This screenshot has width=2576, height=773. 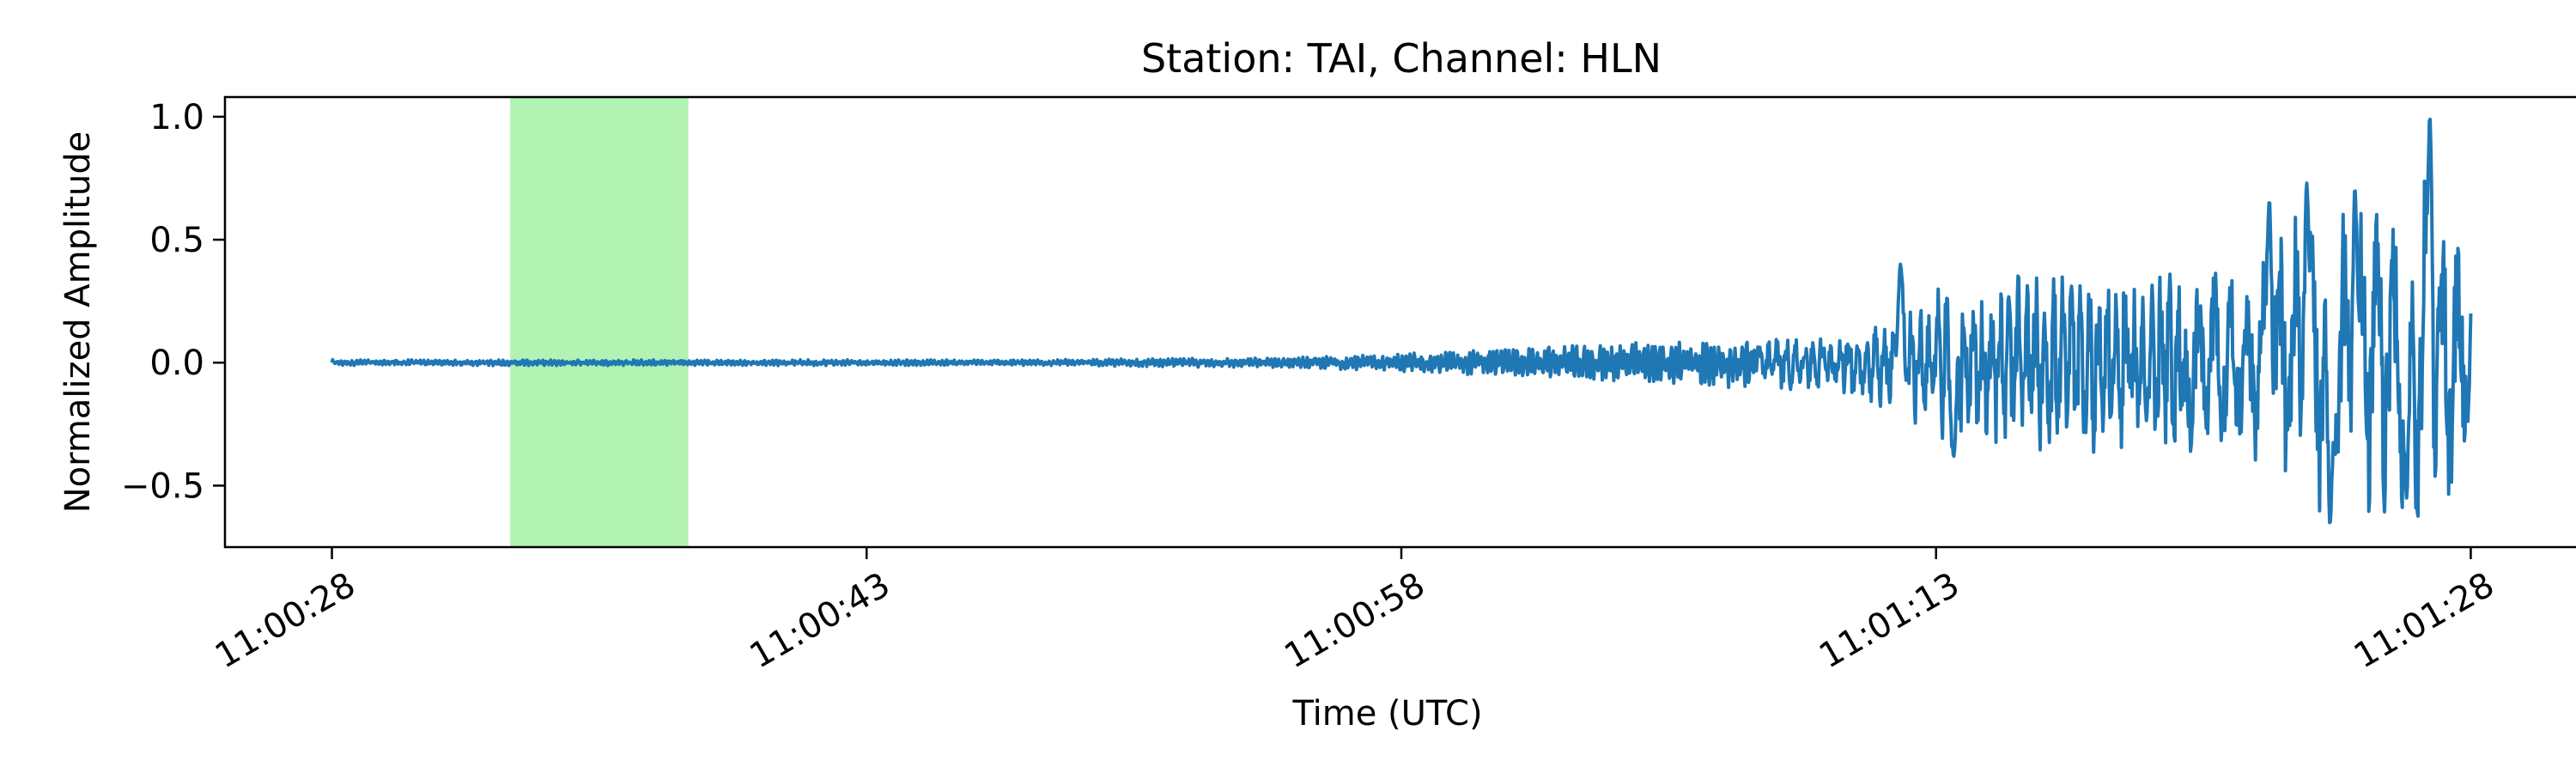 What do you see at coordinates (599, 322) in the screenshot?
I see `highlight-span` at bounding box center [599, 322].